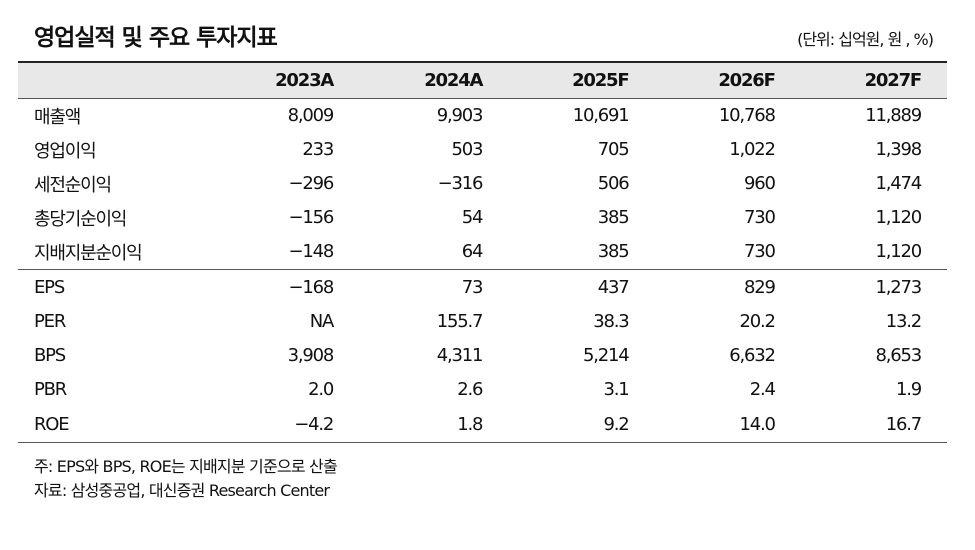 This screenshot has height=550, width=975. Describe the element at coordinates (88, 253) in the screenshot. I see `row-label: 지배지분순이익` at that location.